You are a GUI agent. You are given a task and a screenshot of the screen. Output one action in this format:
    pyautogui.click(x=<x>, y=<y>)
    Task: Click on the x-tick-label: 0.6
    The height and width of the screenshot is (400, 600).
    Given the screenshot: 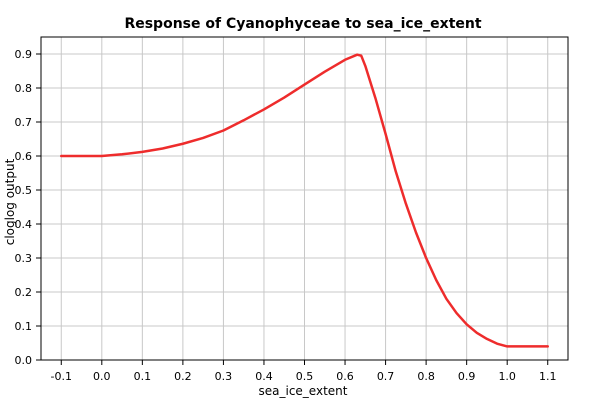 What is the action you would take?
    pyautogui.click(x=345, y=376)
    